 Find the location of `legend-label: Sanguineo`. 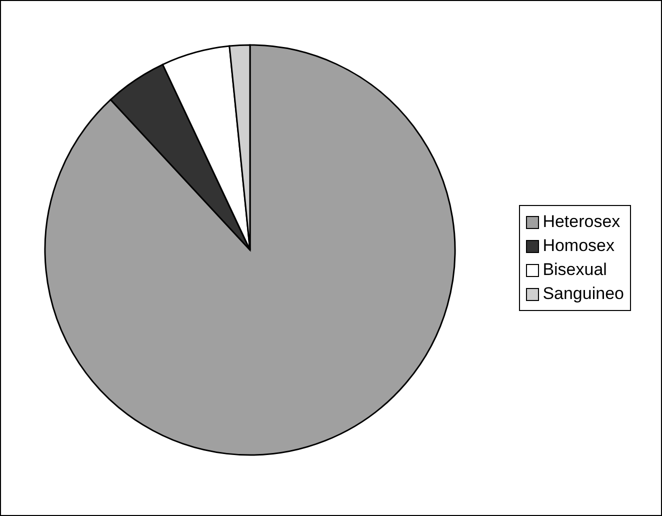

legend-label: Sanguineo is located at coordinates (583, 294).